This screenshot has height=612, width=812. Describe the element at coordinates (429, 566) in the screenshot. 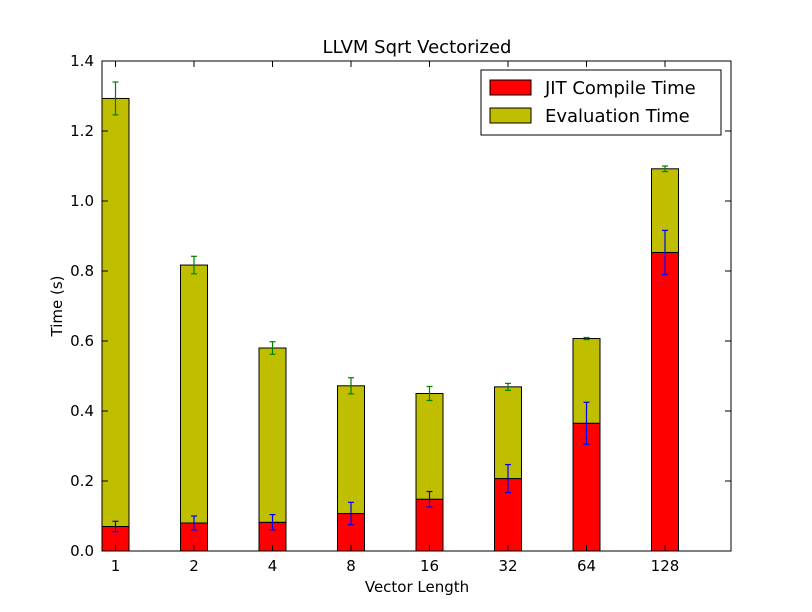

I see `x-tick-label: 16` at that location.